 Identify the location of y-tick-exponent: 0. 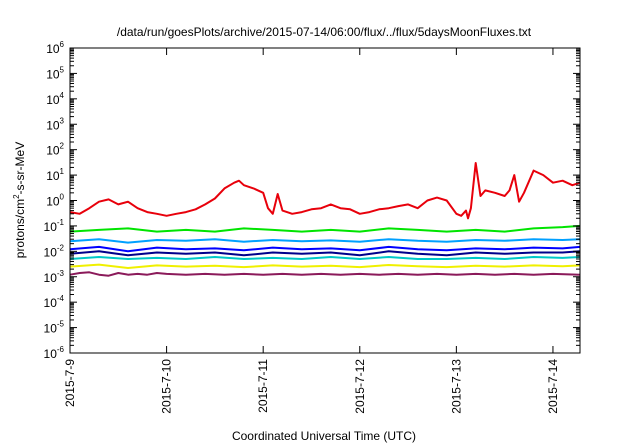
(62, 197).